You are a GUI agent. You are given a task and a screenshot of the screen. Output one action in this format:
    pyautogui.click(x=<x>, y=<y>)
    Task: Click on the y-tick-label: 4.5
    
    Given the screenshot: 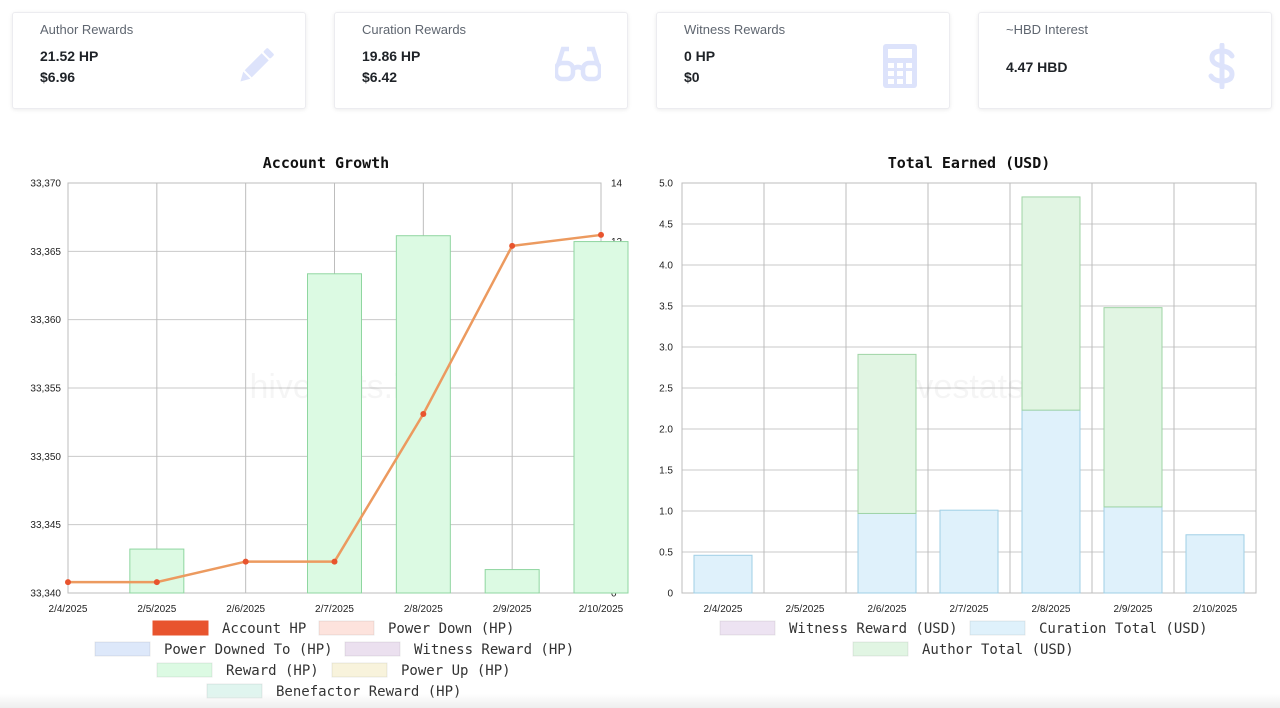 What is the action you would take?
    pyautogui.click(x=666, y=225)
    